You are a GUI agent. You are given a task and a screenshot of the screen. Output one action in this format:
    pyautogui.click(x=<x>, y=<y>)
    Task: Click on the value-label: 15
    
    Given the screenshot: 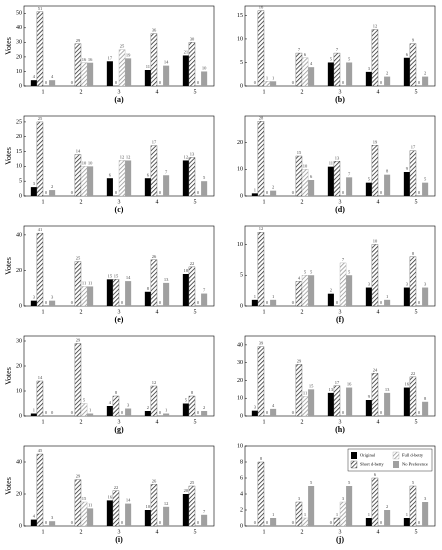 What is the action you would take?
    pyautogui.click(x=110, y=275)
    